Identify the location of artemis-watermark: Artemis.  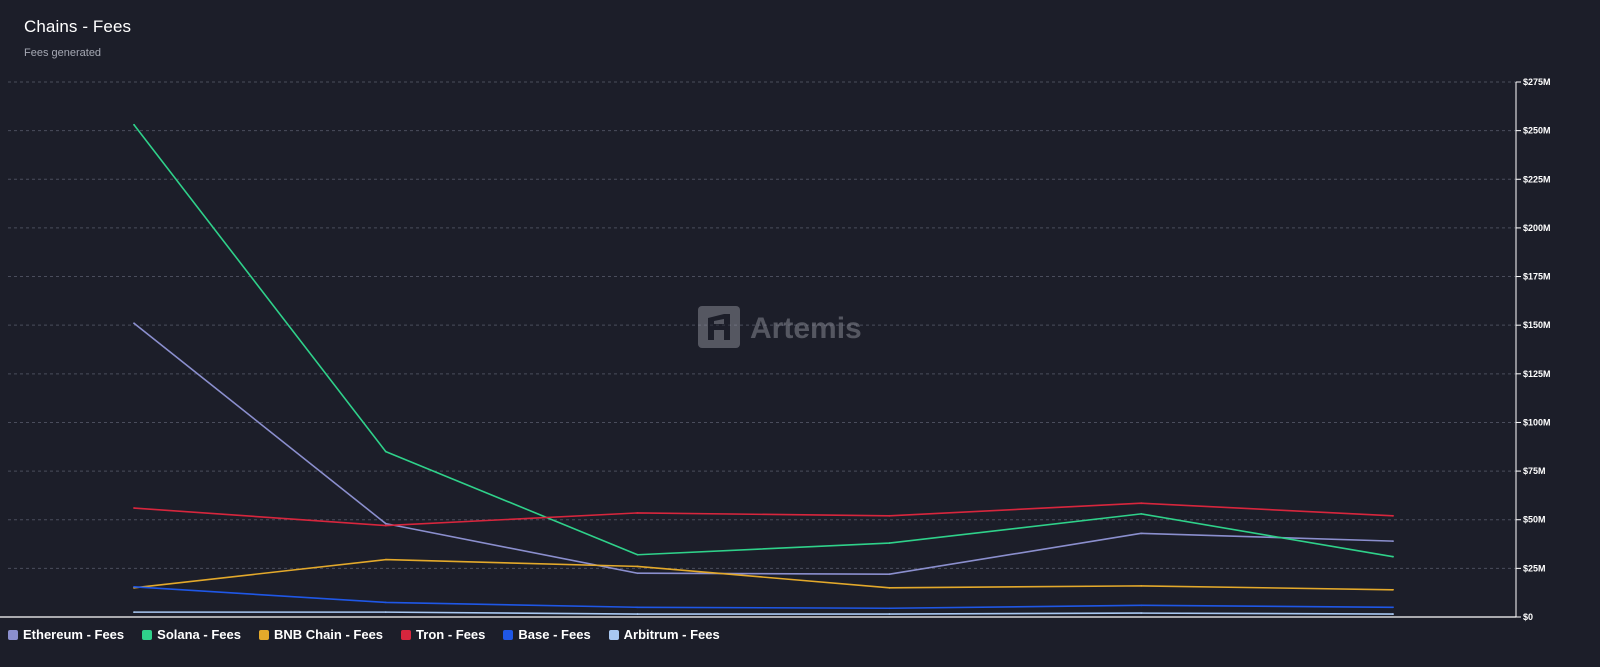
(780, 327).